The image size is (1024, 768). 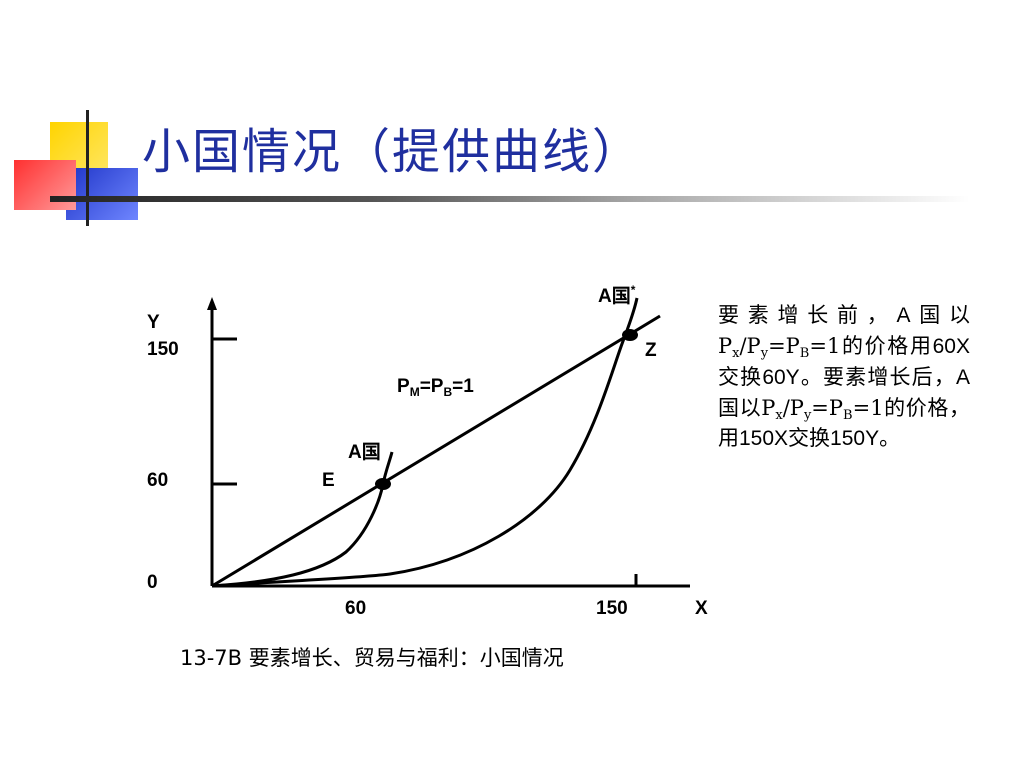 What do you see at coordinates (701, 608) in the screenshot?
I see `x-axis-label: X` at bounding box center [701, 608].